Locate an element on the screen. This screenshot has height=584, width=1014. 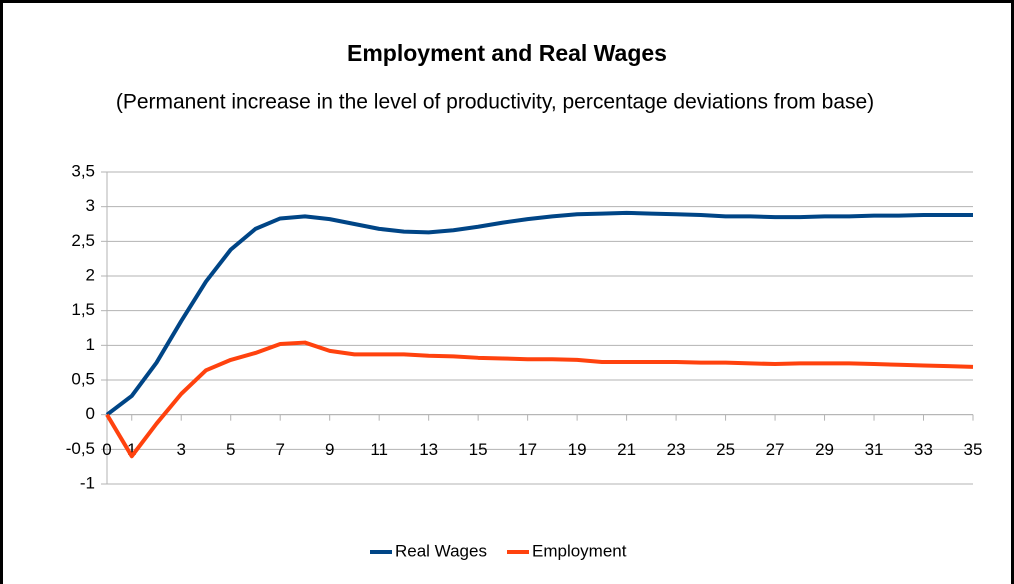
x-tick-label: 31 is located at coordinates (874, 449).